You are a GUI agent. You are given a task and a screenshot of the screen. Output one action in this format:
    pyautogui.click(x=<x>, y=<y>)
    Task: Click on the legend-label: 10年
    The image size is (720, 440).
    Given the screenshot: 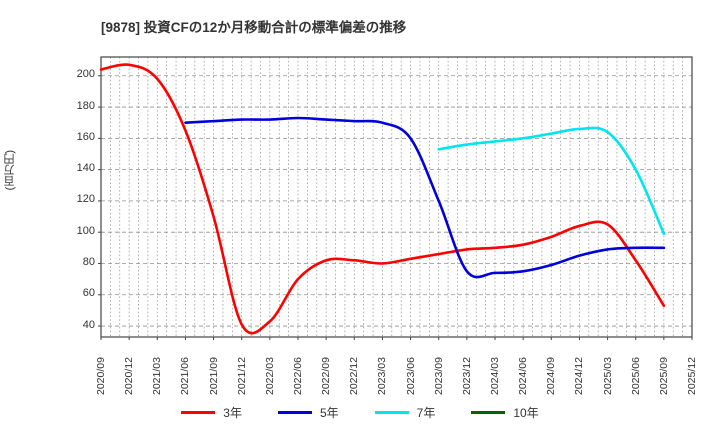 What is the action you would take?
    pyautogui.click(x=526, y=413)
    